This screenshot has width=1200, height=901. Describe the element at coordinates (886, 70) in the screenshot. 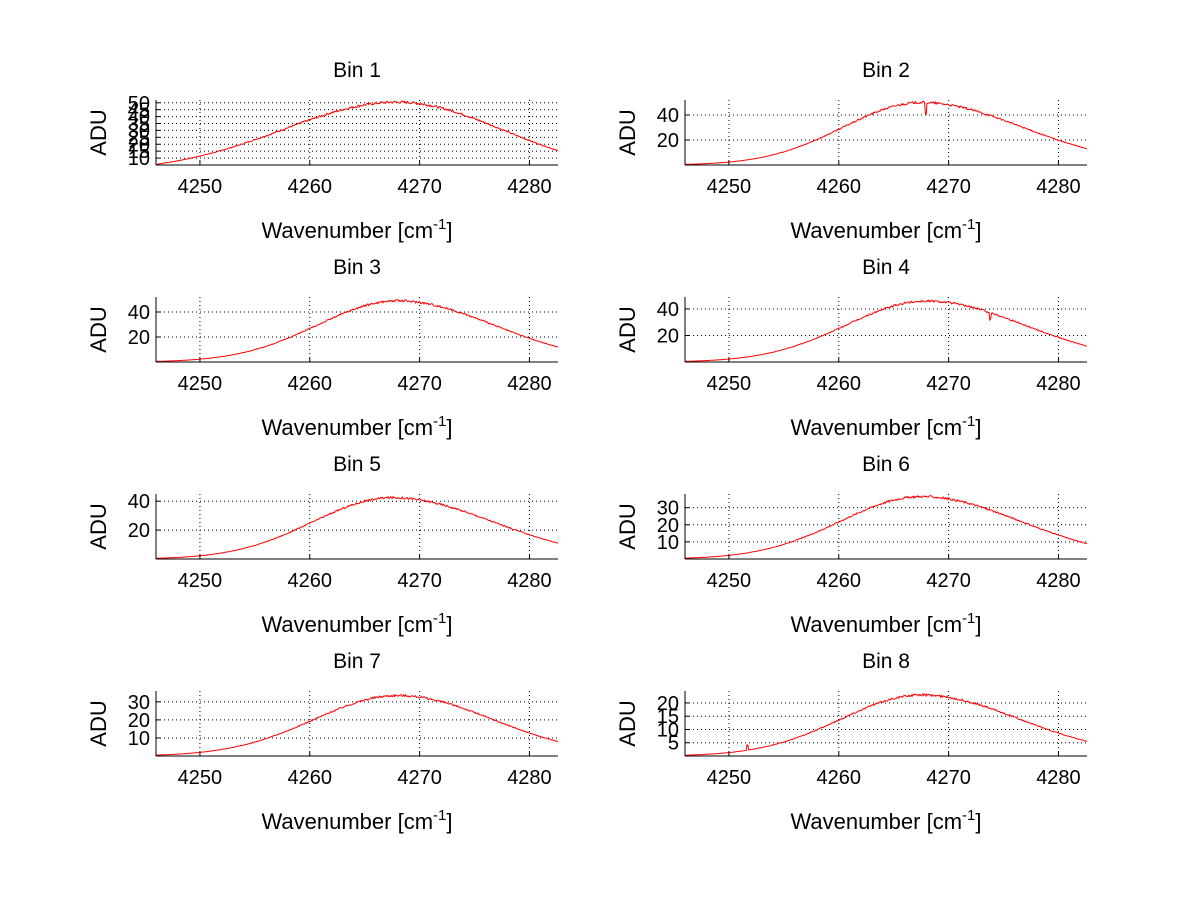

I see `subplot-title: Bin 2` at that location.